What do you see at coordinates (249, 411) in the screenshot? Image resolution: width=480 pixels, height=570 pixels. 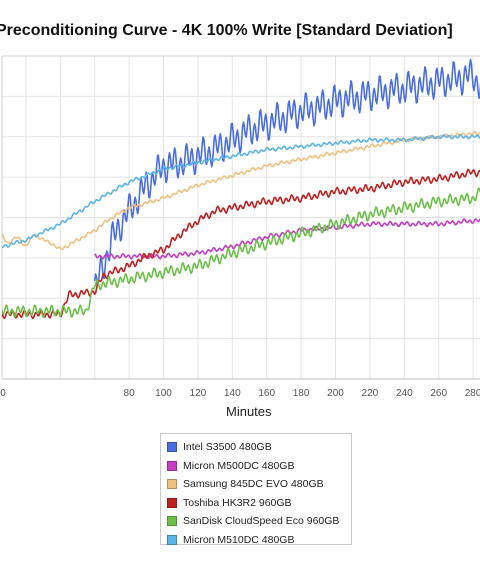 I see `x-axis-label: Minutes` at bounding box center [249, 411].